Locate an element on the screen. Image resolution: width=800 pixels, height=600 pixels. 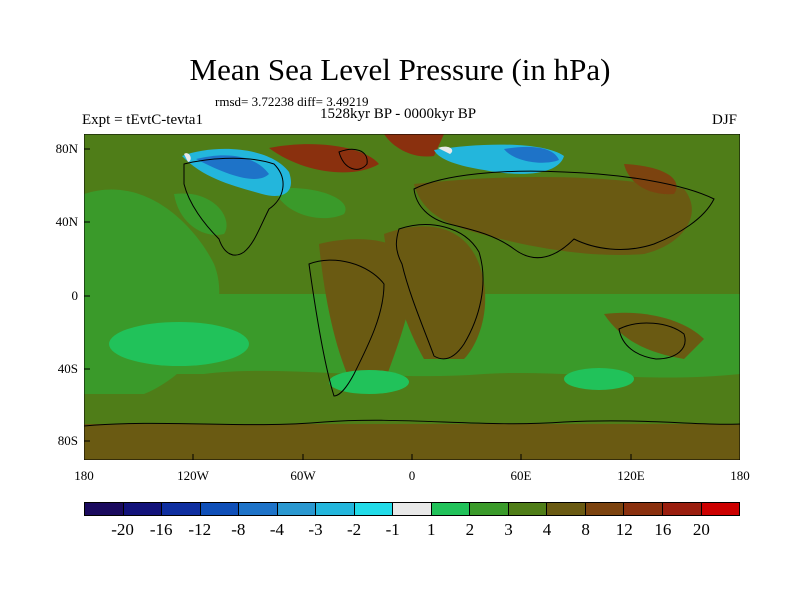
stats-text: rmsd= 3.72238 diff= 3.49219 is located at coordinates (292, 101).